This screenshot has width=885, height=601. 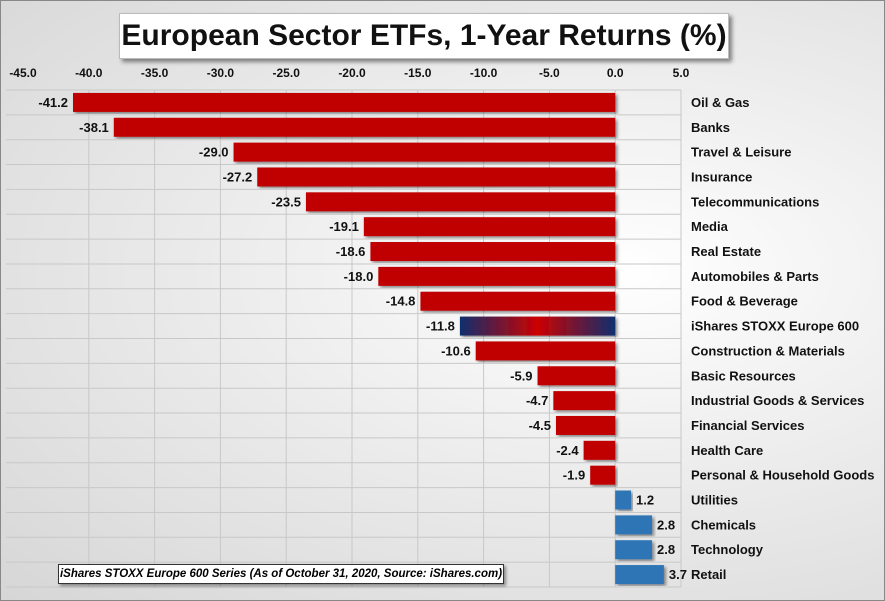 What do you see at coordinates (456, 350) in the screenshot?
I see `data-label: -10.6` at bounding box center [456, 350].